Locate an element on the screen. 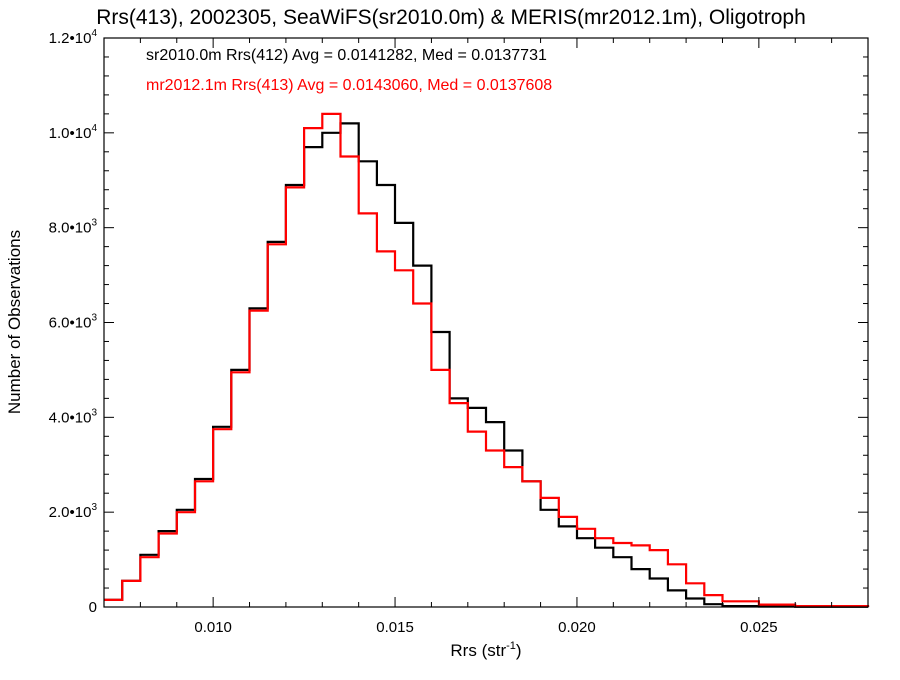 Image resolution: width=900 pixels, height=680 pixels. y-tick-label: 6.0•103 is located at coordinates (73, 322).